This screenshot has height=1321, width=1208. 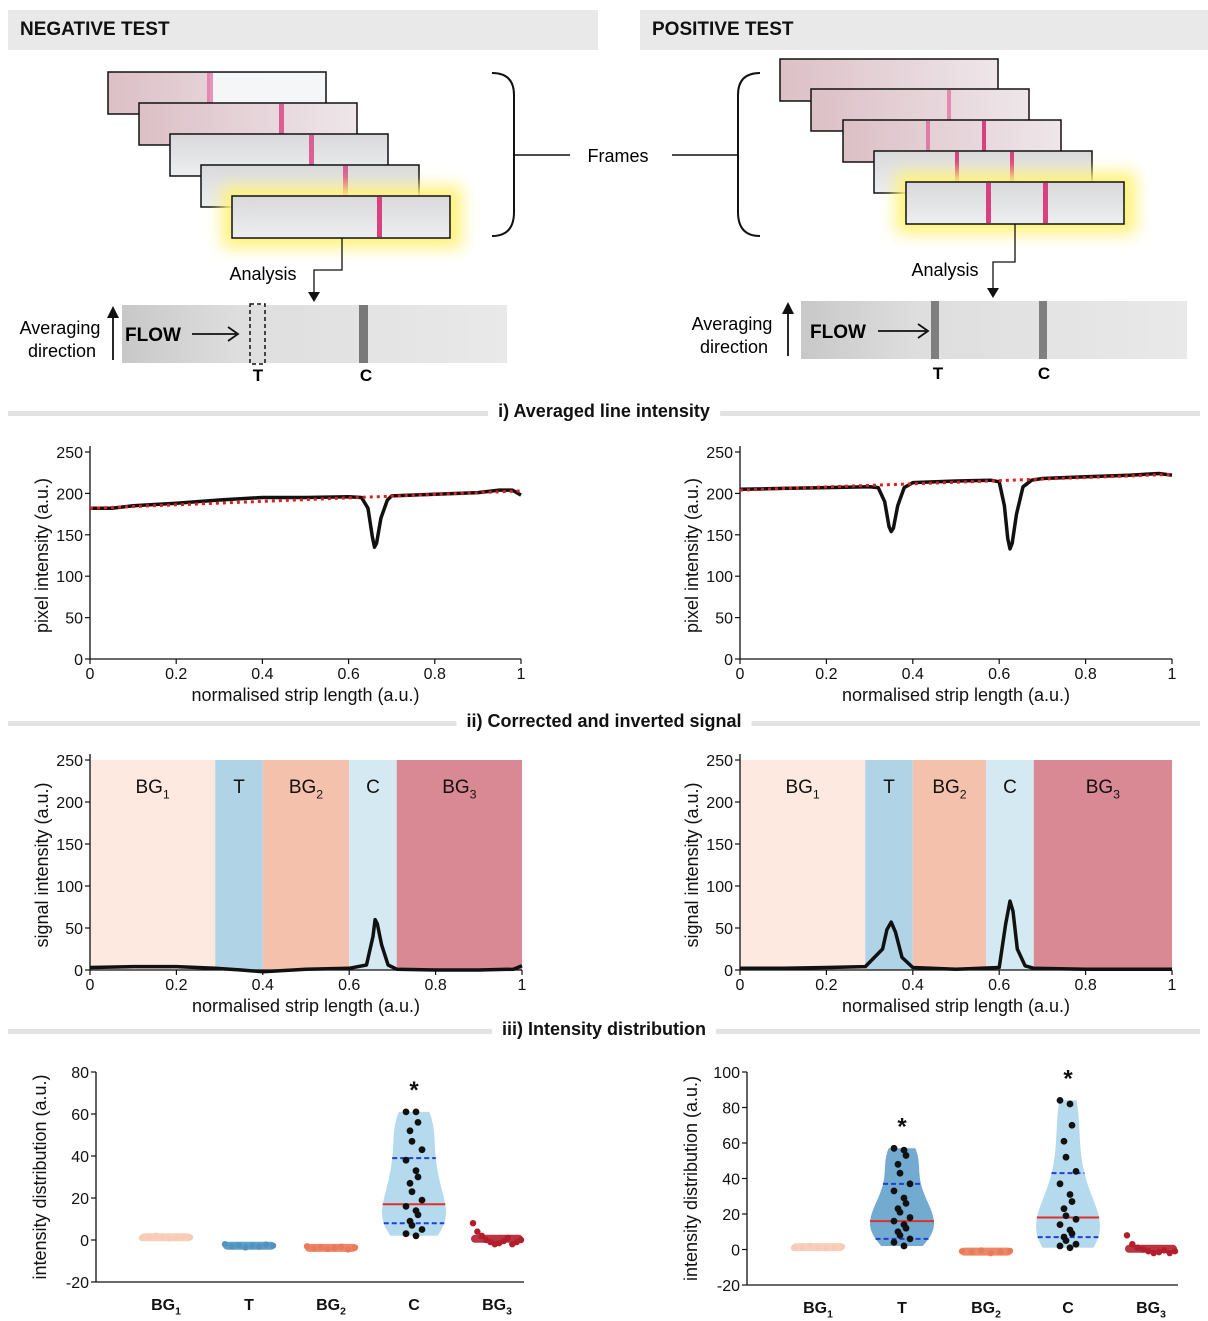 I want to click on x-tick-label: 0.2, so click(x=176, y=985).